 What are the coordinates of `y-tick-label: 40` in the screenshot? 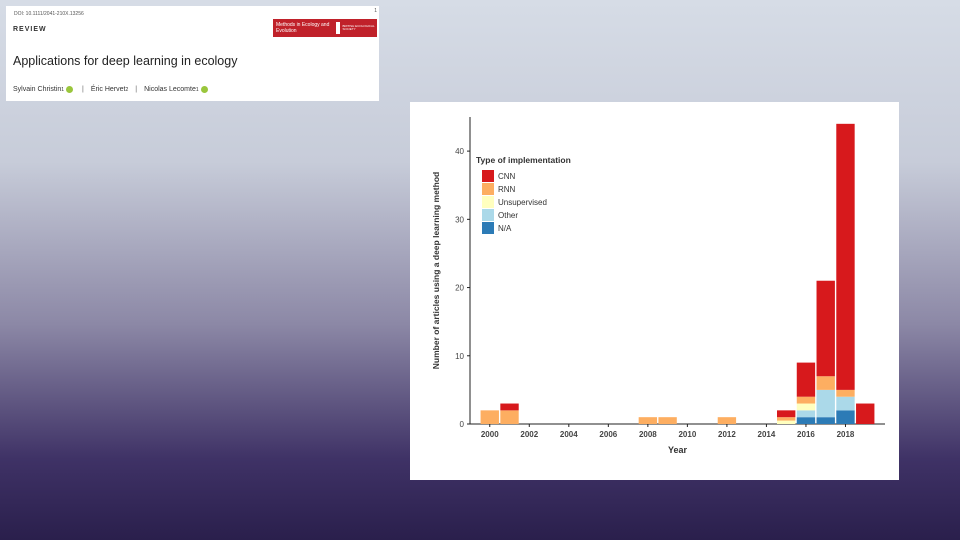 It's located at (459, 151).